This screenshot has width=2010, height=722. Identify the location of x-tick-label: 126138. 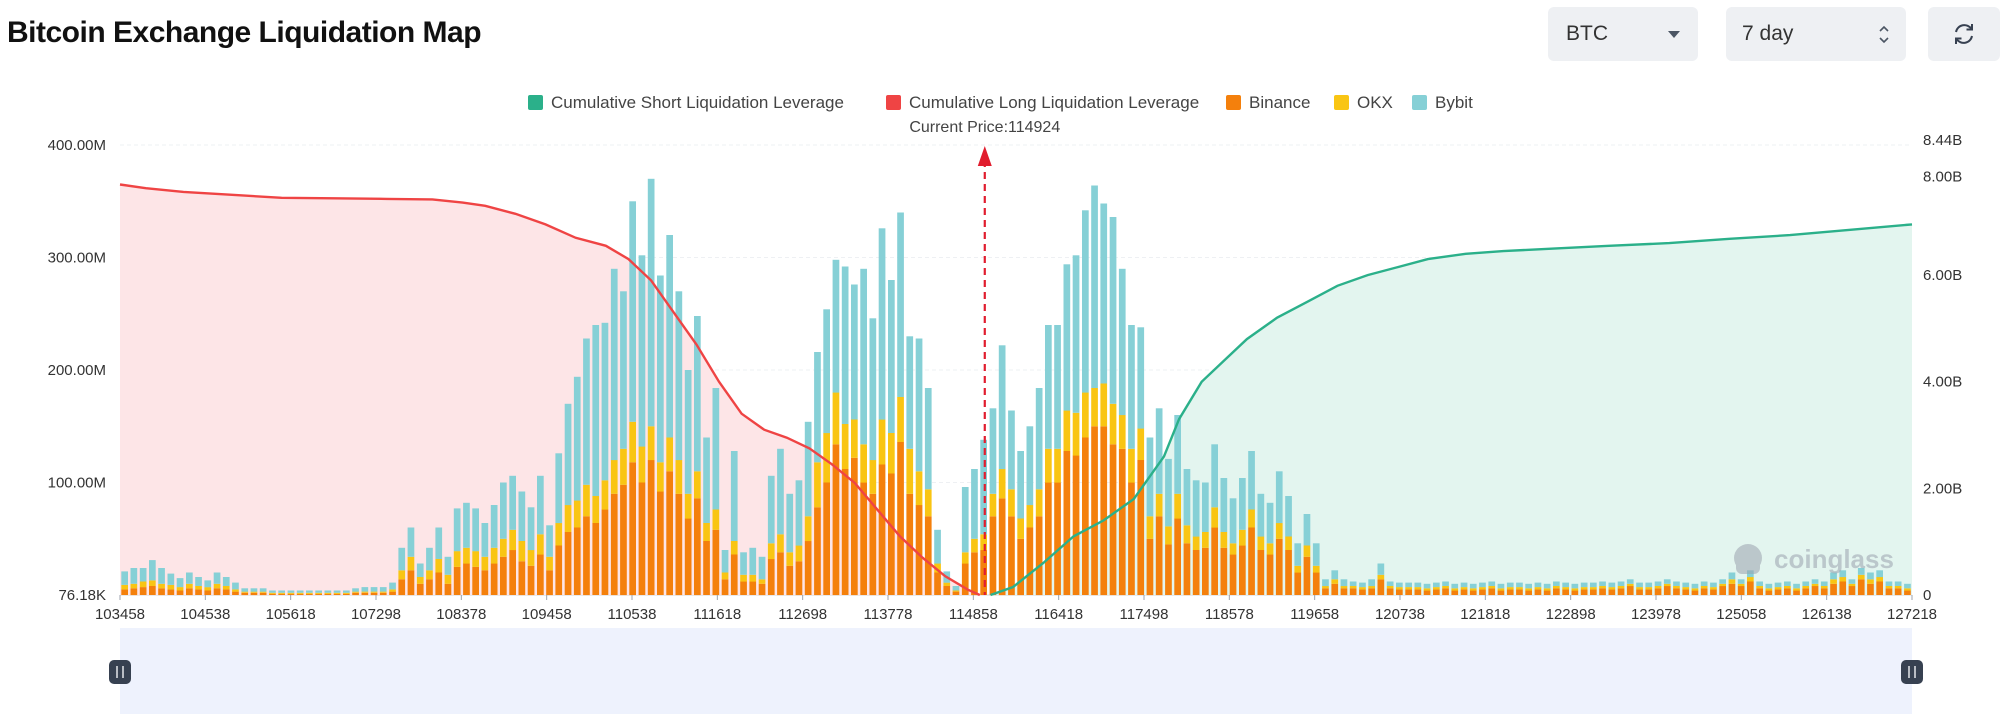
(1827, 614).